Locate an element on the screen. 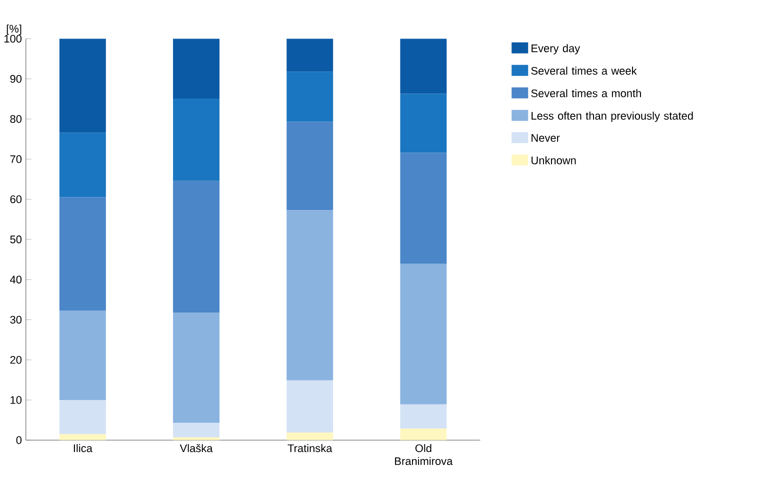  x-tick-label: Old Branimirova is located at coordinates (424, 454).